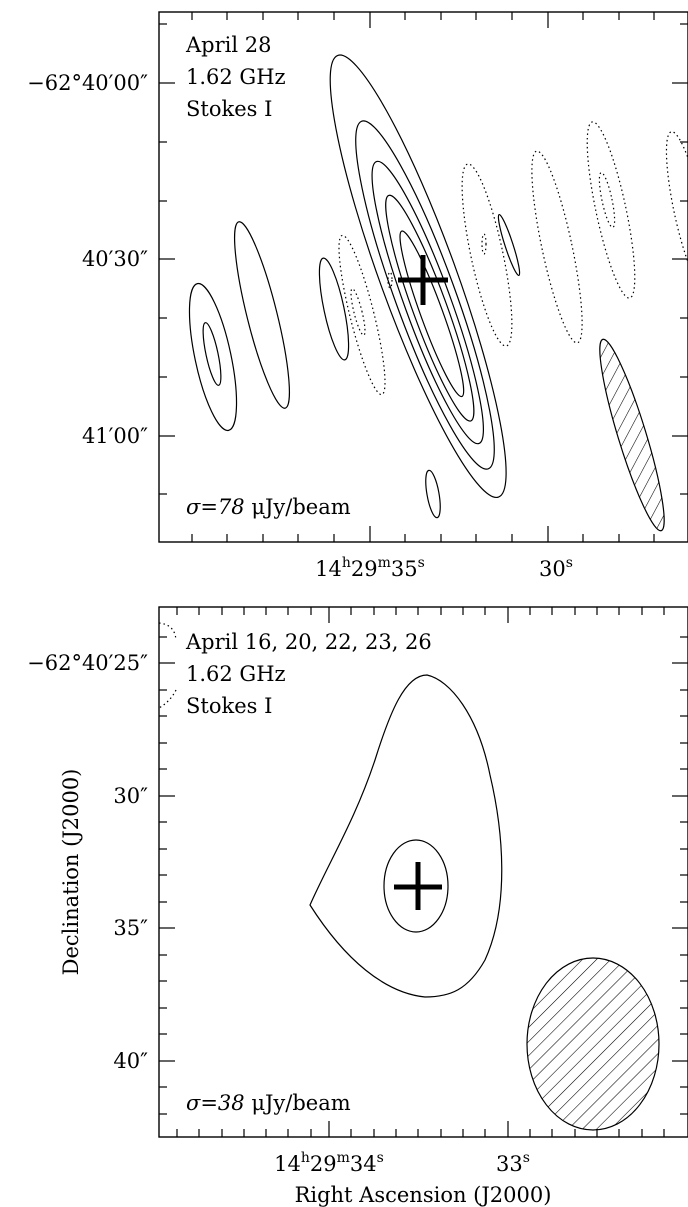  I want to click on top-epoch-label: April 28, so click(228, 45).